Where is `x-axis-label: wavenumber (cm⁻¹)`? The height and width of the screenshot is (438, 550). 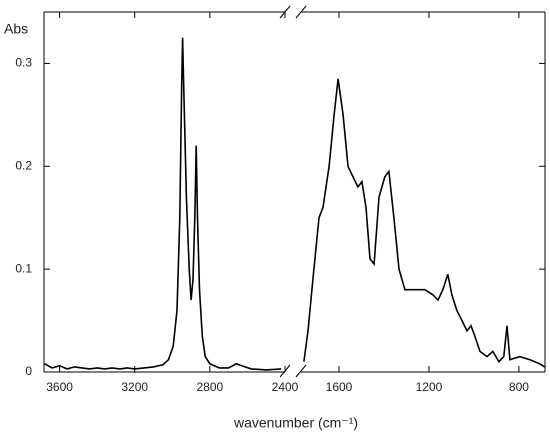
x-axis-label: wavenumber (cm⁻¹) is located at coordinates (295, 423).